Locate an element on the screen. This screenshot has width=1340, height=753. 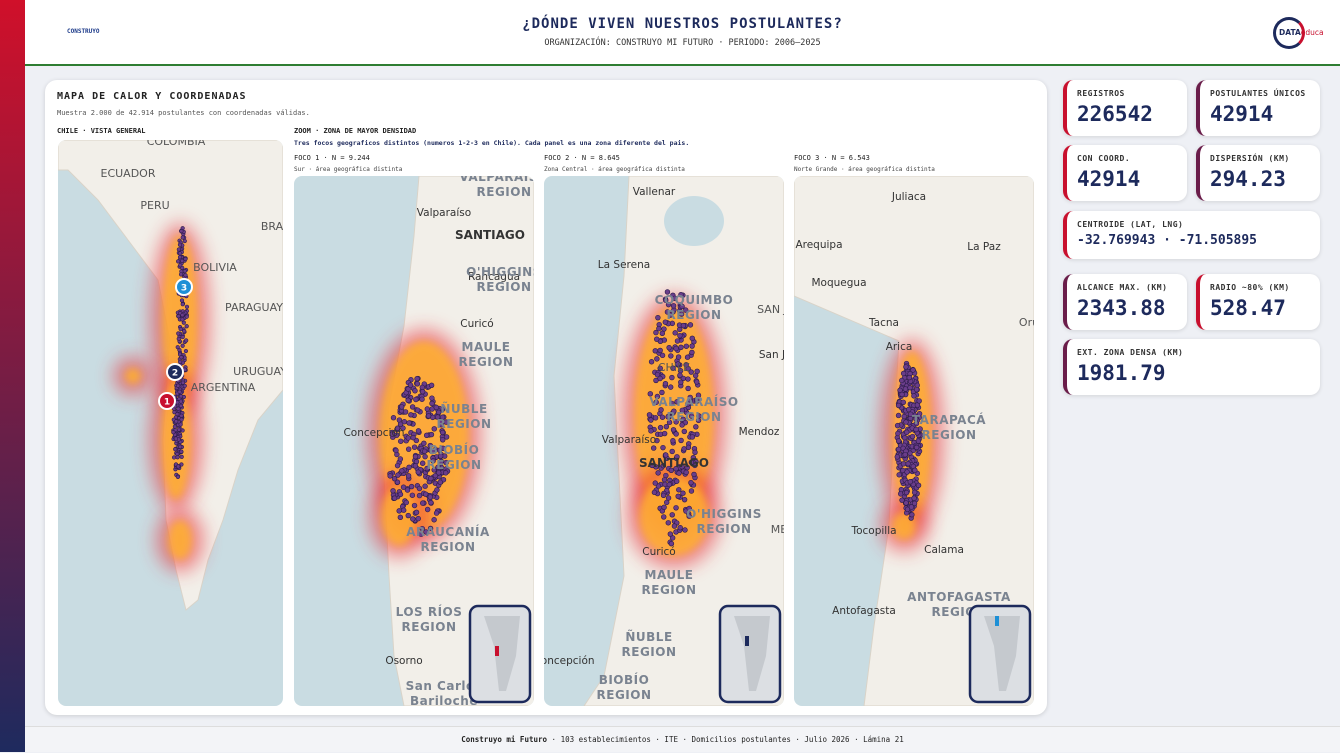
city-label: Juliaca is located at coordinates (908, 197).